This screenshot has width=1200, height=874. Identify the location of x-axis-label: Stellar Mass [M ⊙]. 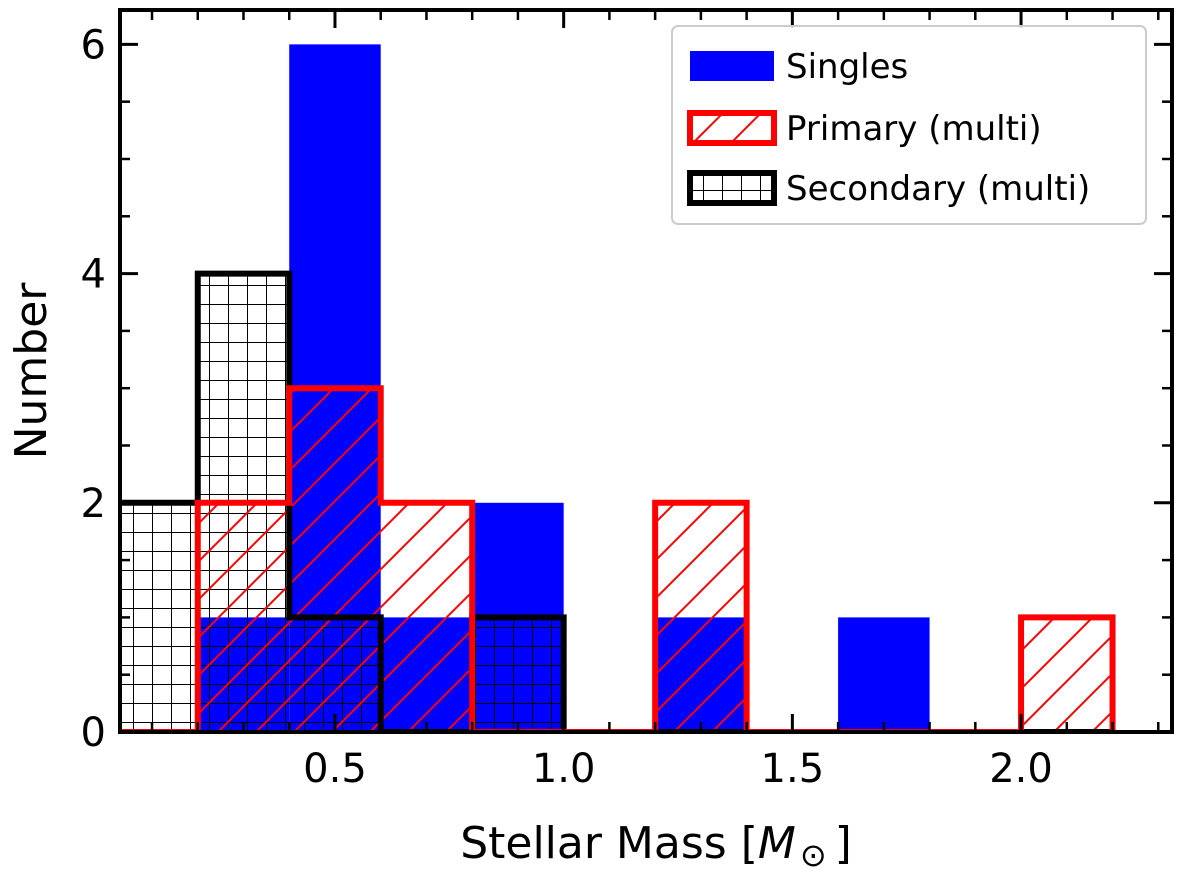
(656, 846).